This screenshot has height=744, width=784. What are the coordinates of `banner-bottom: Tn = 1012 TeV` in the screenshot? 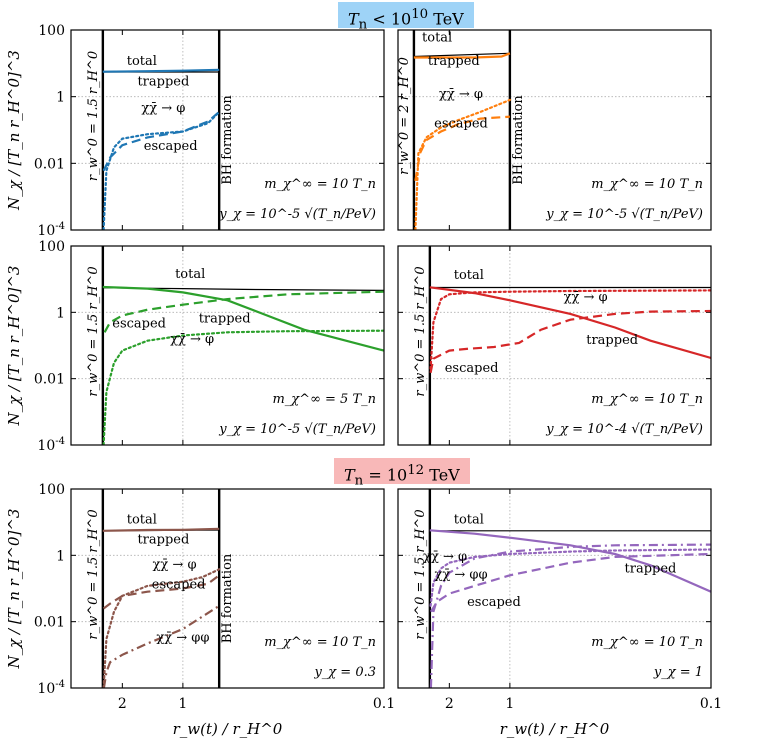 It's located at (402, 473).